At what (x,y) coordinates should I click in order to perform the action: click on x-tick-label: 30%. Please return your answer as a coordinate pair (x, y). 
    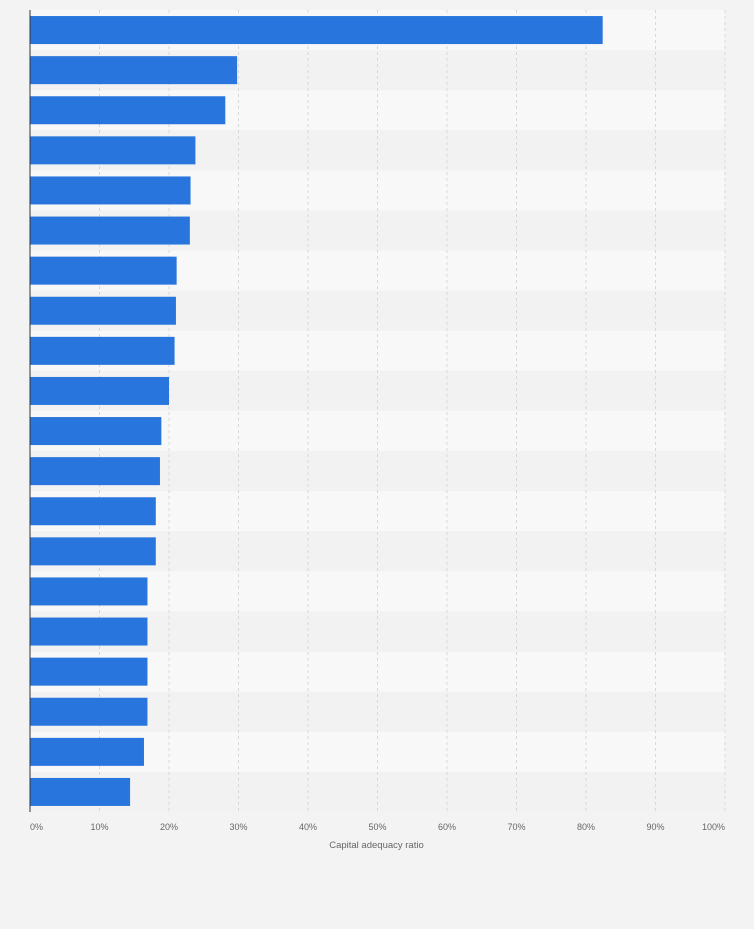
    Looking at the image, I should click on (238, 827).